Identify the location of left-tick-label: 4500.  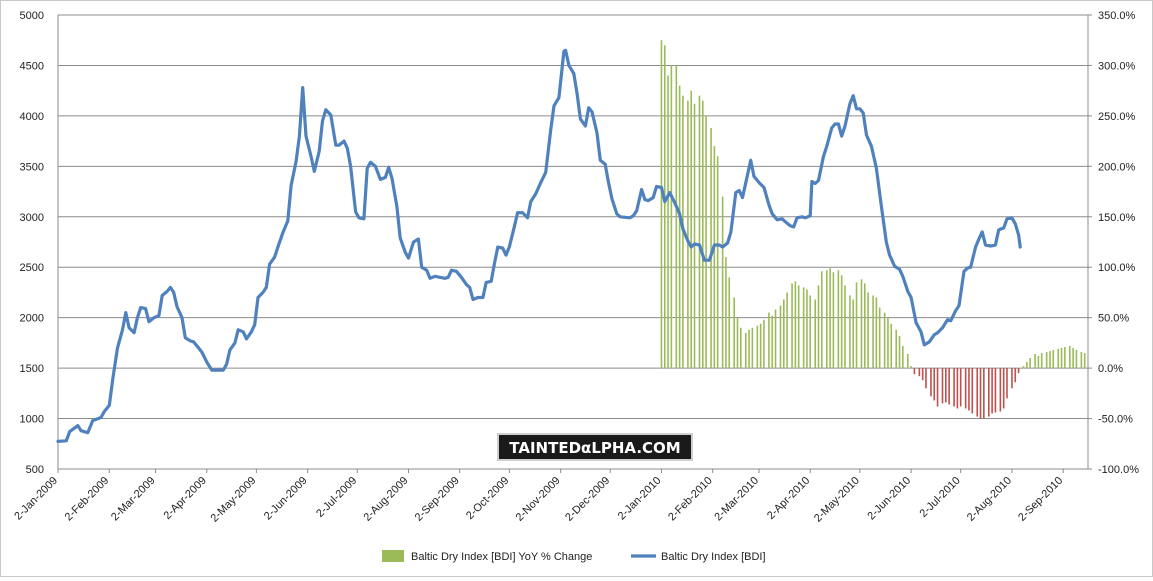
(32, 66).